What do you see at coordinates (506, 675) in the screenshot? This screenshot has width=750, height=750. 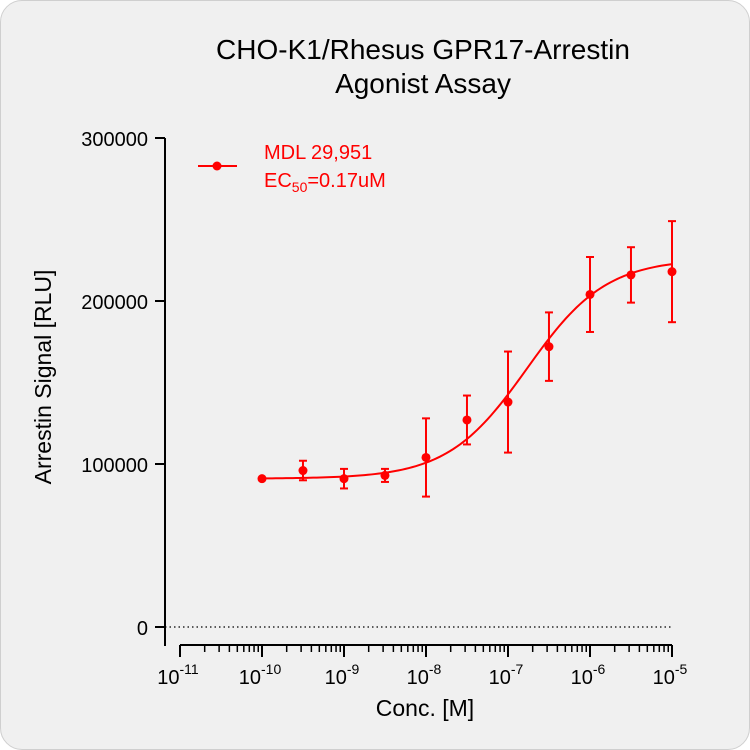 I see `x-tick-label: 10⁻⁷` at bounding box center [506, 675].